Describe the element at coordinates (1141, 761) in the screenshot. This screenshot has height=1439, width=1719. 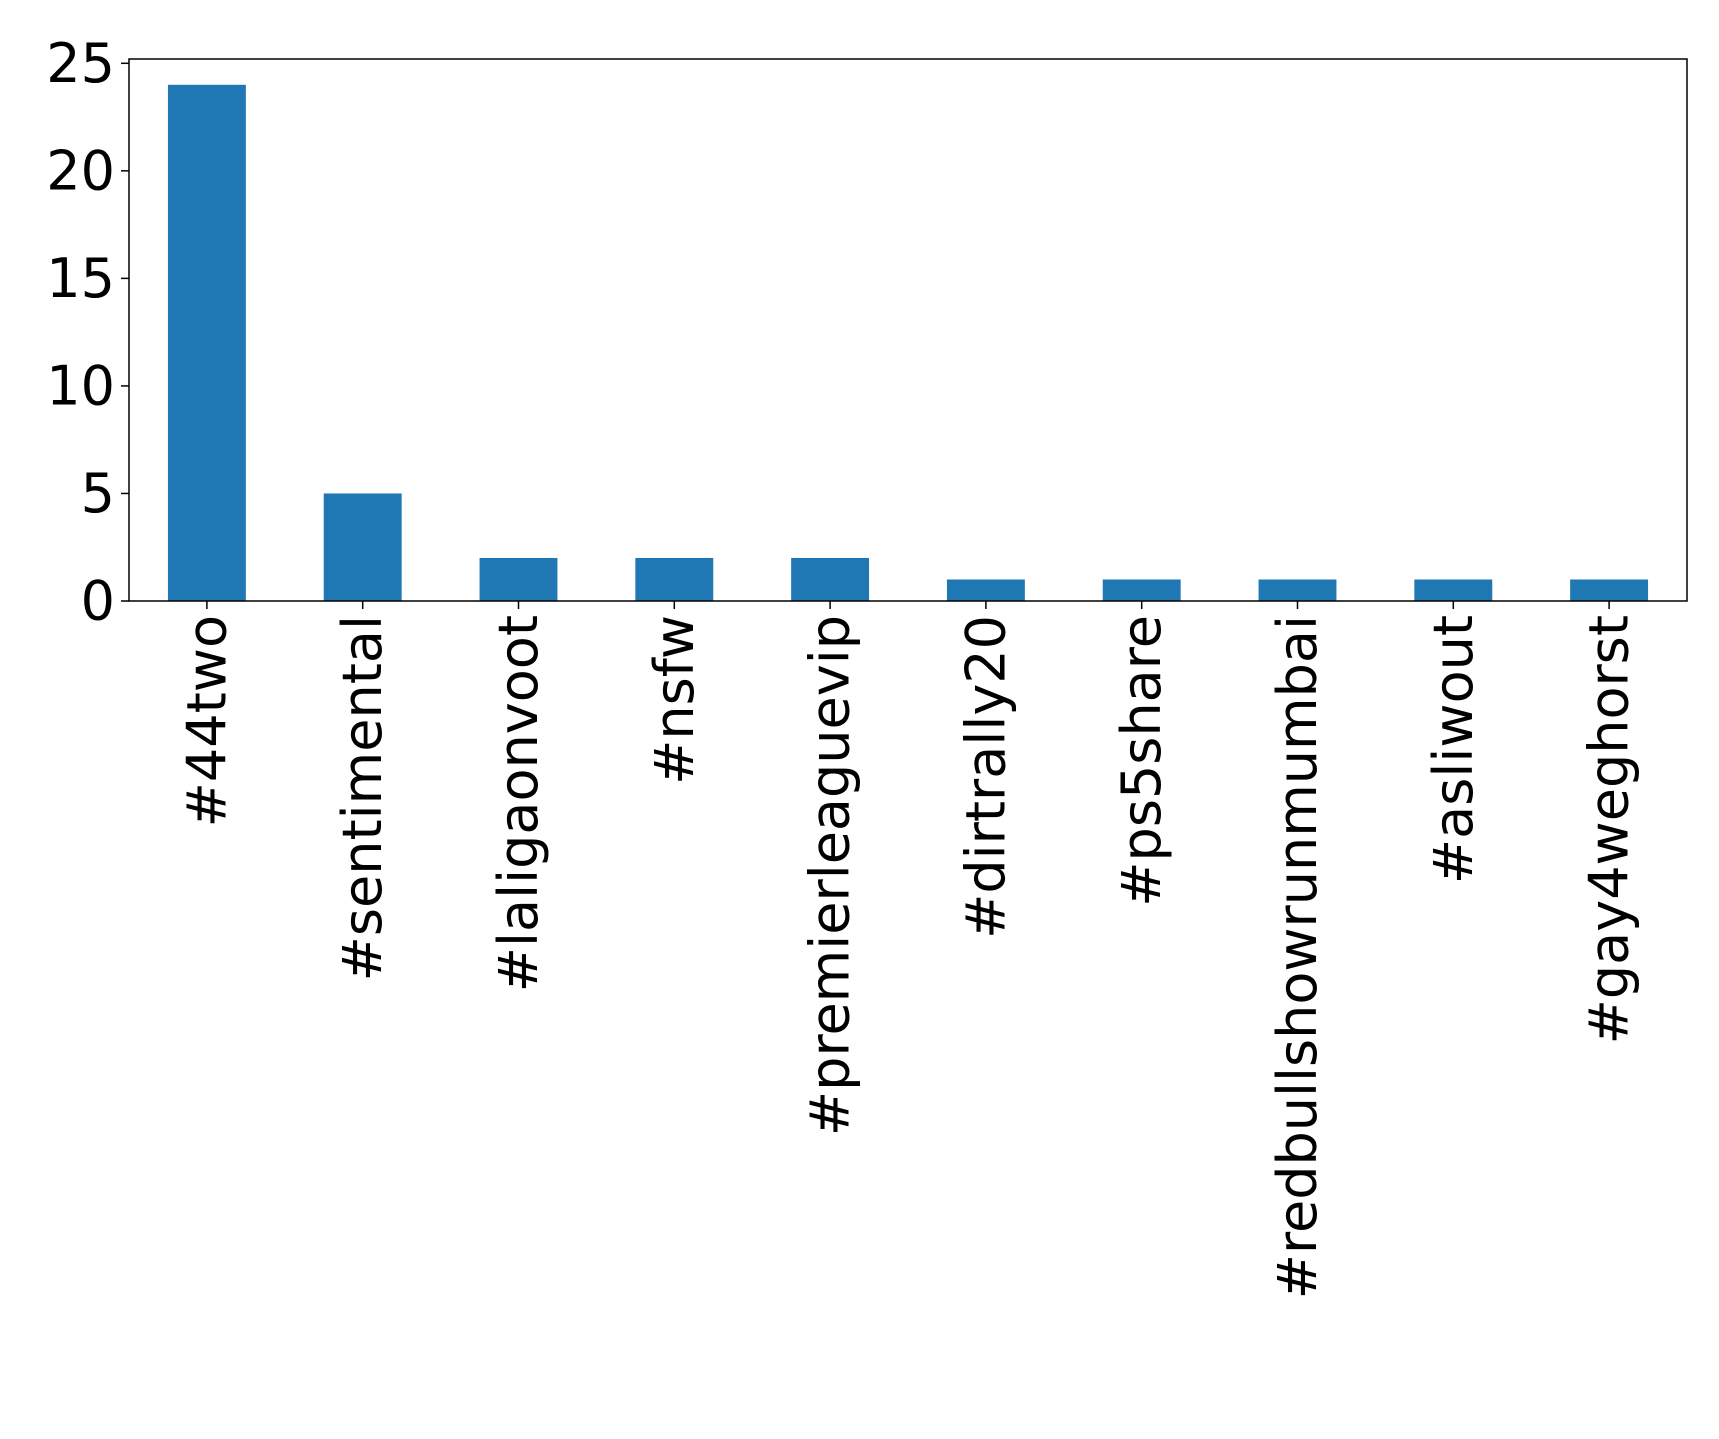
I see `x-tick-label: #ps5share` at that location.